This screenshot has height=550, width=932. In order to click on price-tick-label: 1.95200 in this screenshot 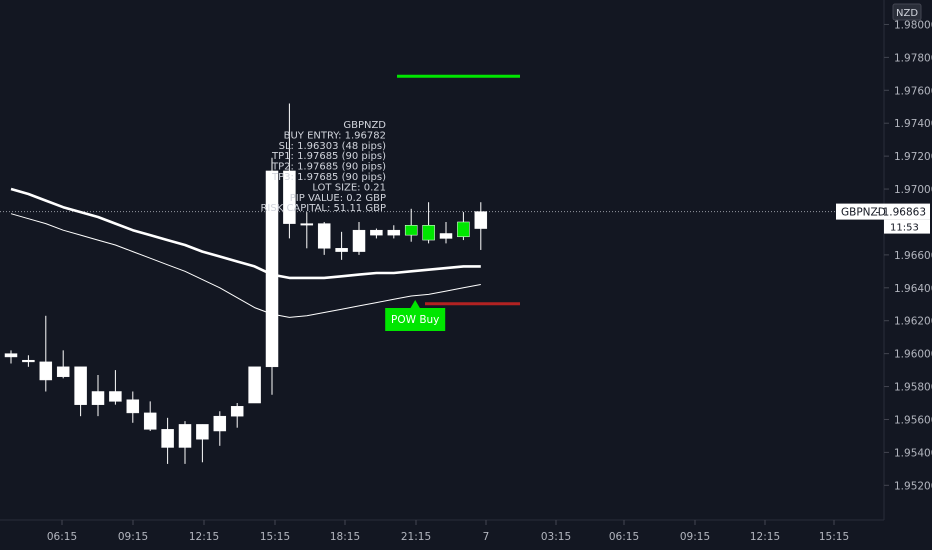, I will do `click(913, 486)`.